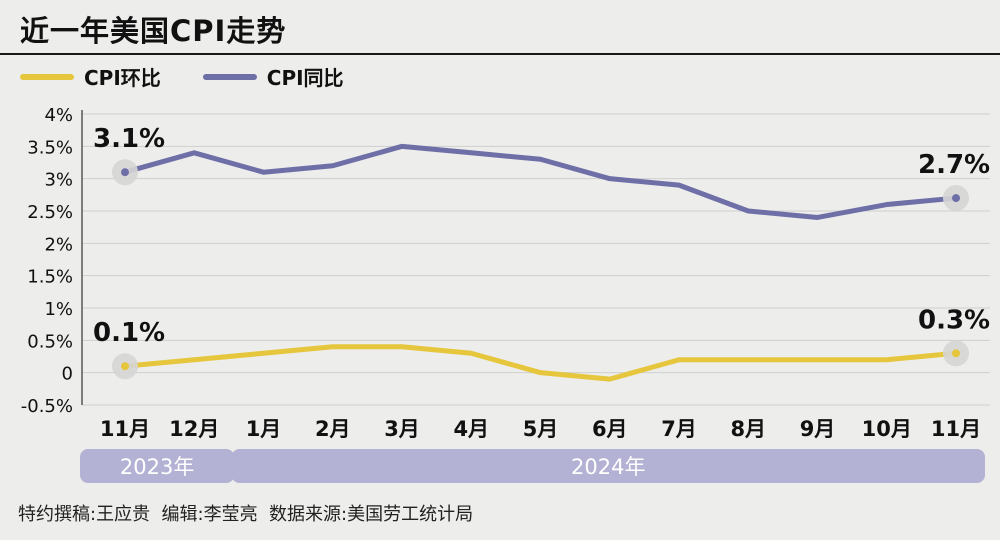 This screenshot has height=540, width=1000. What do you see at coordinates (47, 406) in the screenshot?
I see `y-tick-label: -0.5%` at bounding box center [47, 406].